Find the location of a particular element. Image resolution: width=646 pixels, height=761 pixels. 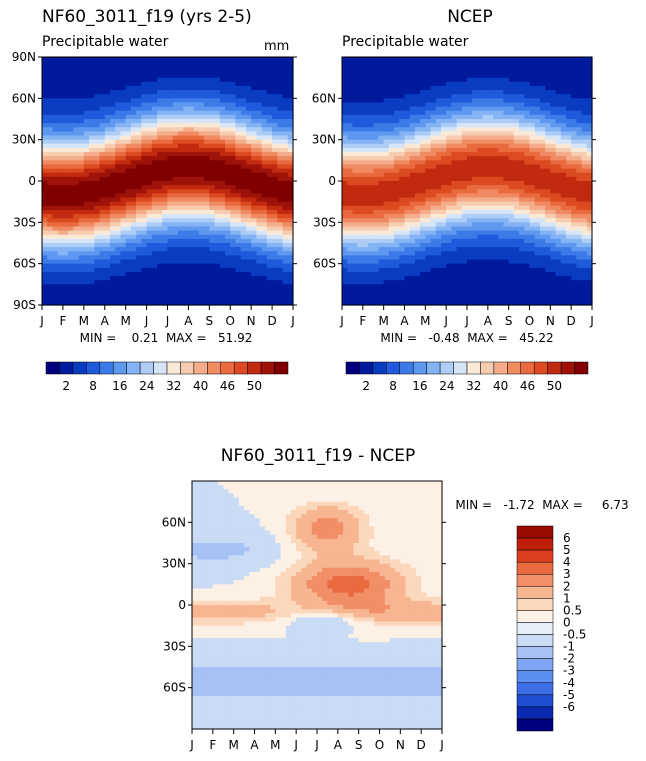

panel3-title: NF60_3011_f19 - NCEP is located at coordinates (318, 456).